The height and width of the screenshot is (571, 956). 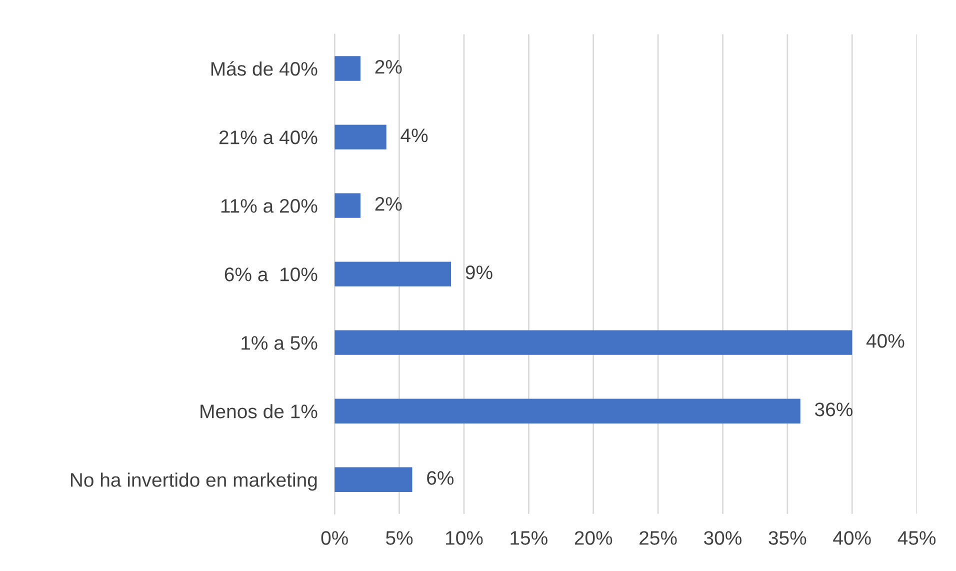 What do you see at coordinates (723, 538) in the screenshot?
I see `x-tick-label: 30%` at bounding box center [723, 538].